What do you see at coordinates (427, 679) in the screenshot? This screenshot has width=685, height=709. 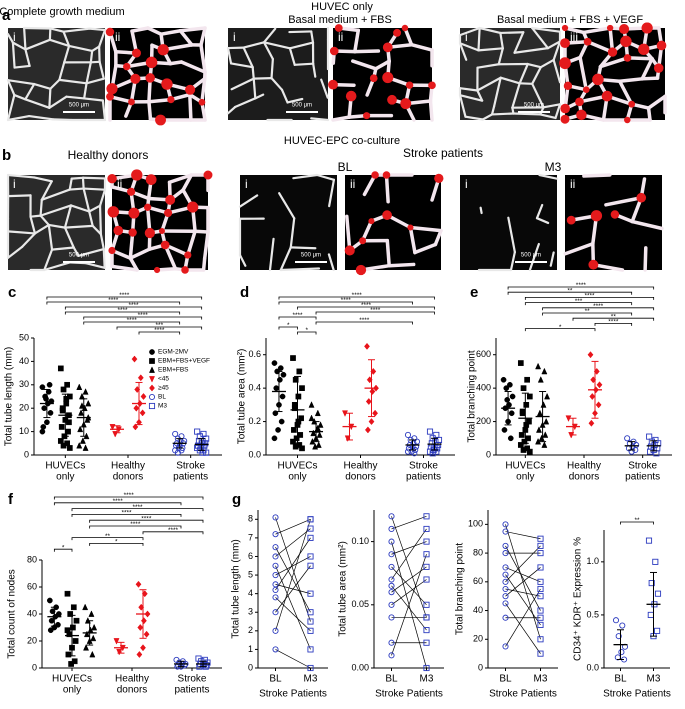 I see `x-tick-label: M3` at bounding box center [427, 679].